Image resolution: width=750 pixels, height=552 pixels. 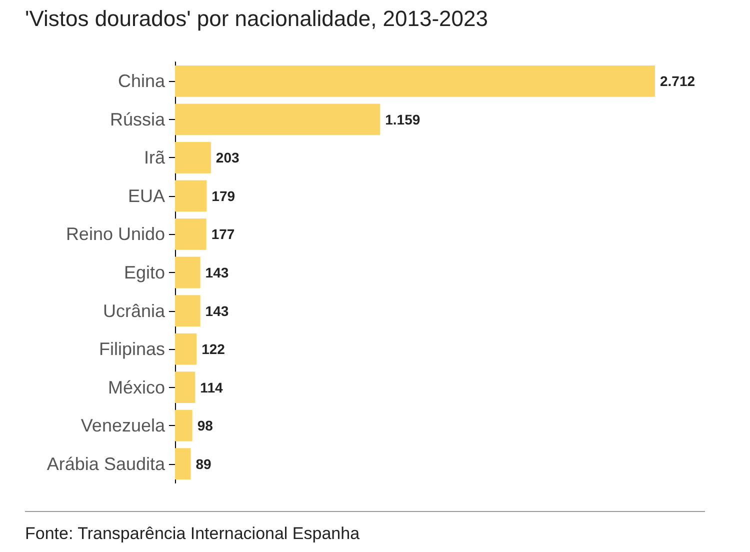 I want to click on y-tick-label: Reino Unido, so click(x=115, y=234).